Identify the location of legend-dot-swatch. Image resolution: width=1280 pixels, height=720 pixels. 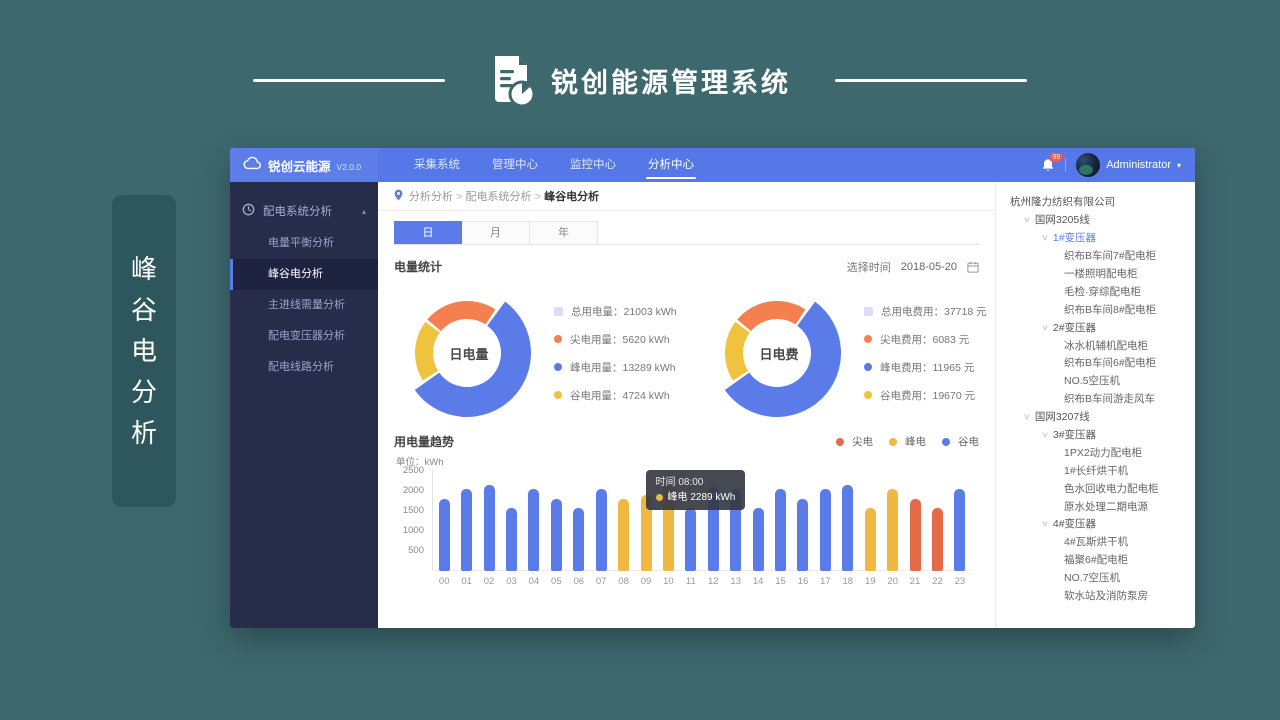
(868, 339).